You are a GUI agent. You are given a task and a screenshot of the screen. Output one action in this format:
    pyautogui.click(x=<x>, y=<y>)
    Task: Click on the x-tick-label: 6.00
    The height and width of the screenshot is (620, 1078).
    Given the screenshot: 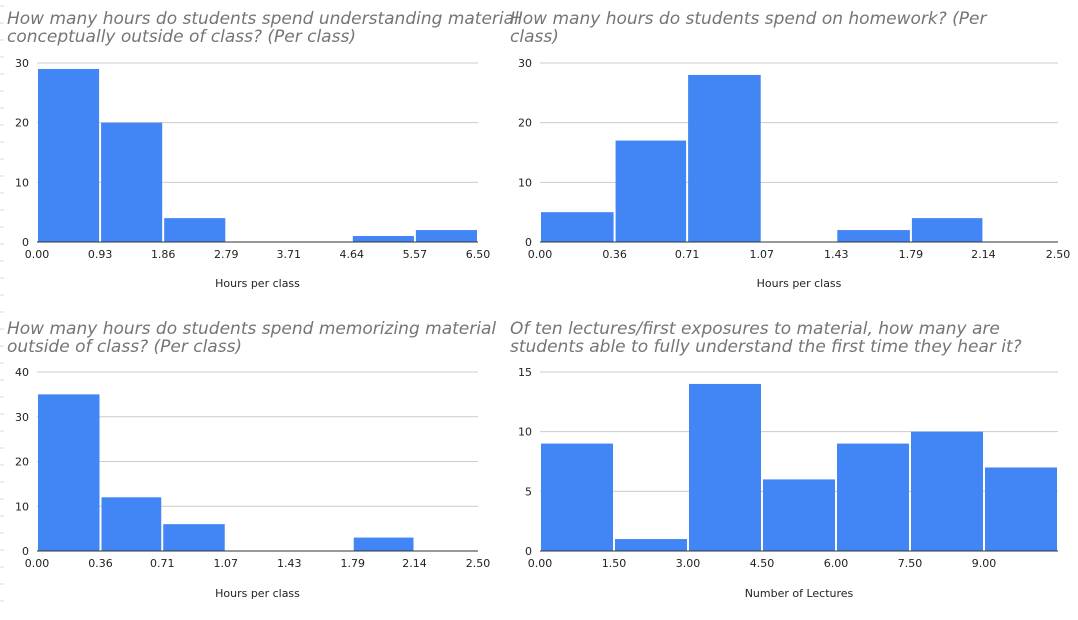 What is the action you would take?
    pyautogui.click(x=836, y=563)
    